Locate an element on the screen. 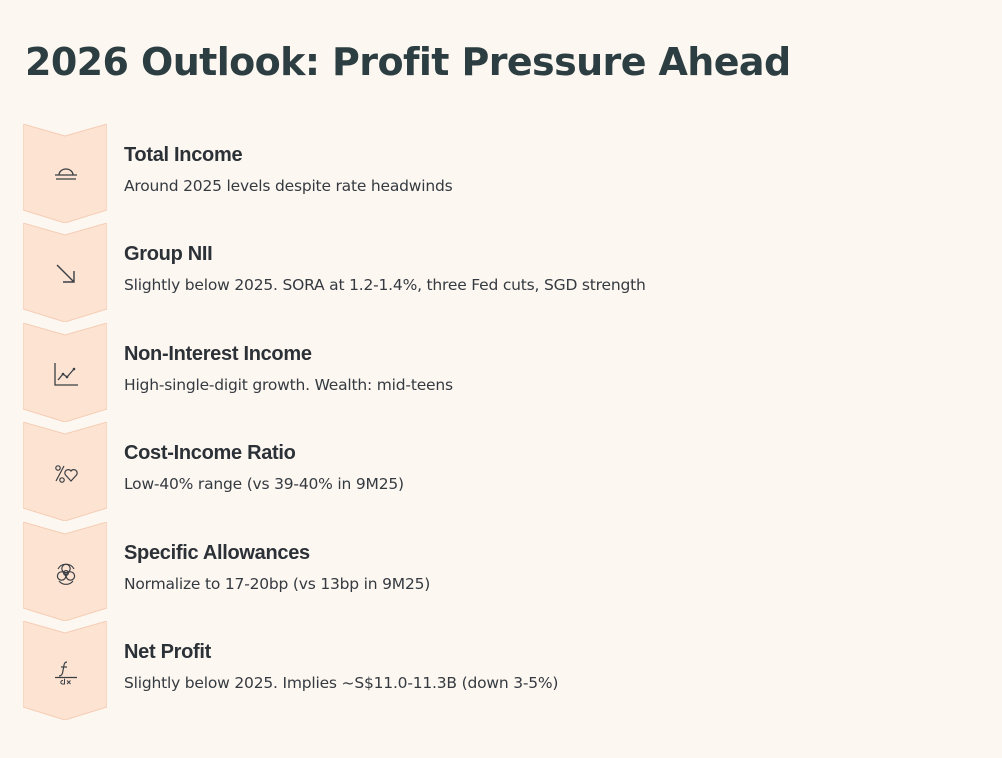 This screenshot has width=1002, height=758. item-title: Net Profit is located at coordinates (168, 651).